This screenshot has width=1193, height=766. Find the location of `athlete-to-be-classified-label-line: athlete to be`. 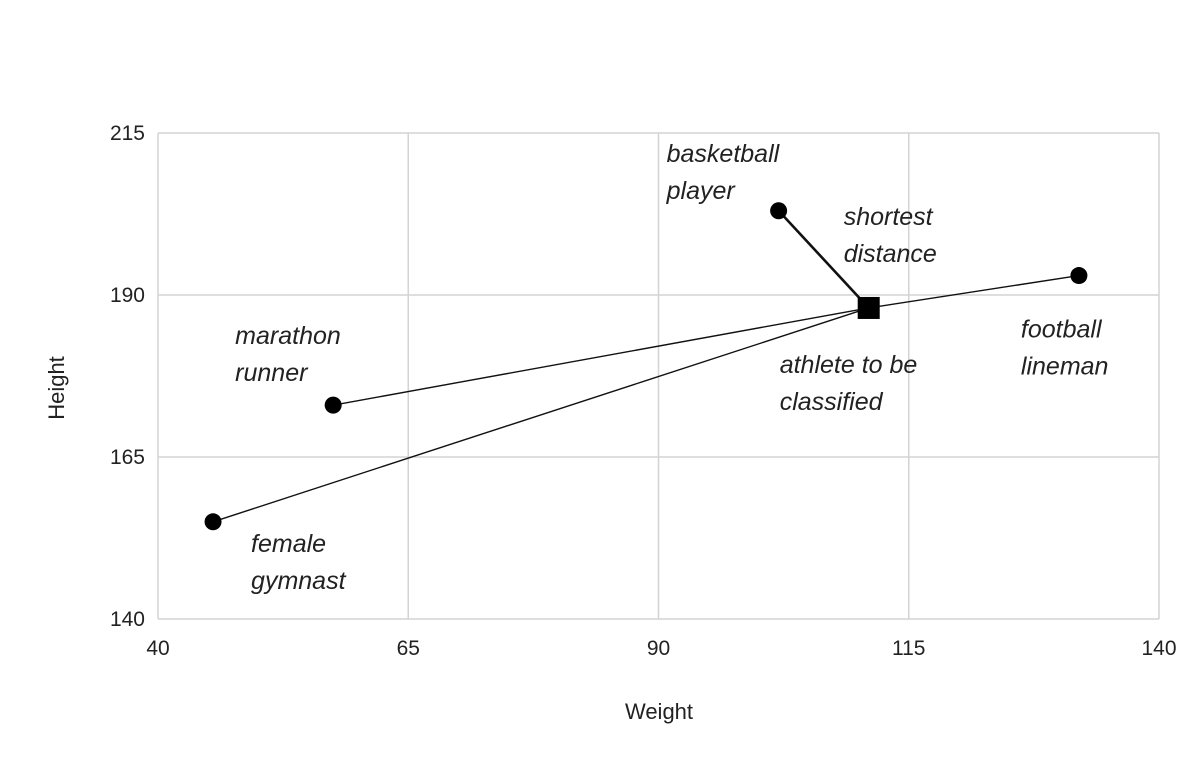

athlete-to-be-classified-label-line: athlete to be is located at coordinates (849, 365).